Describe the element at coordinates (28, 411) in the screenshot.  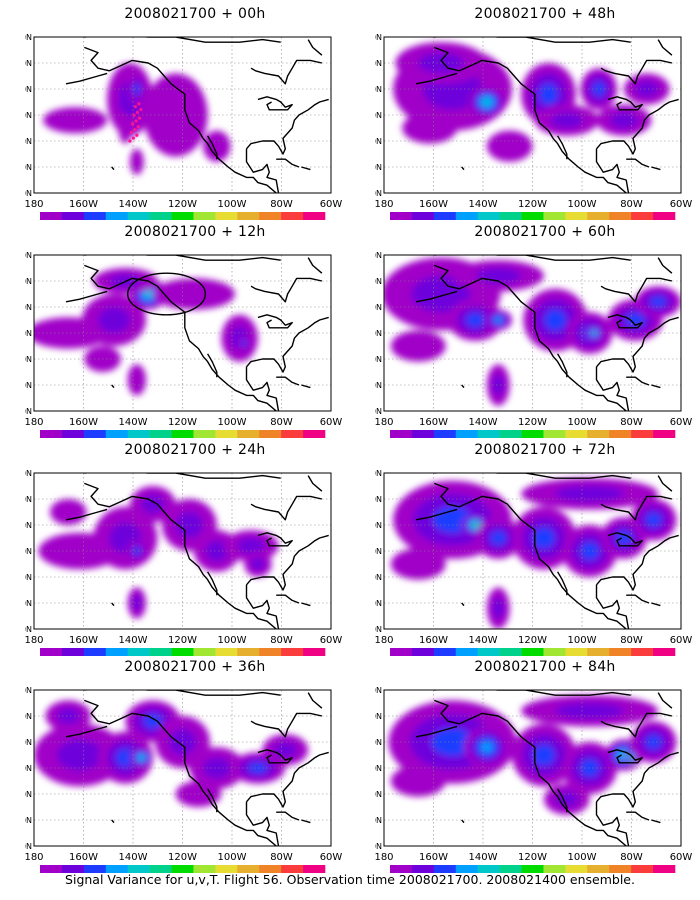
I see `lat-tick-label: 10N` at that location.